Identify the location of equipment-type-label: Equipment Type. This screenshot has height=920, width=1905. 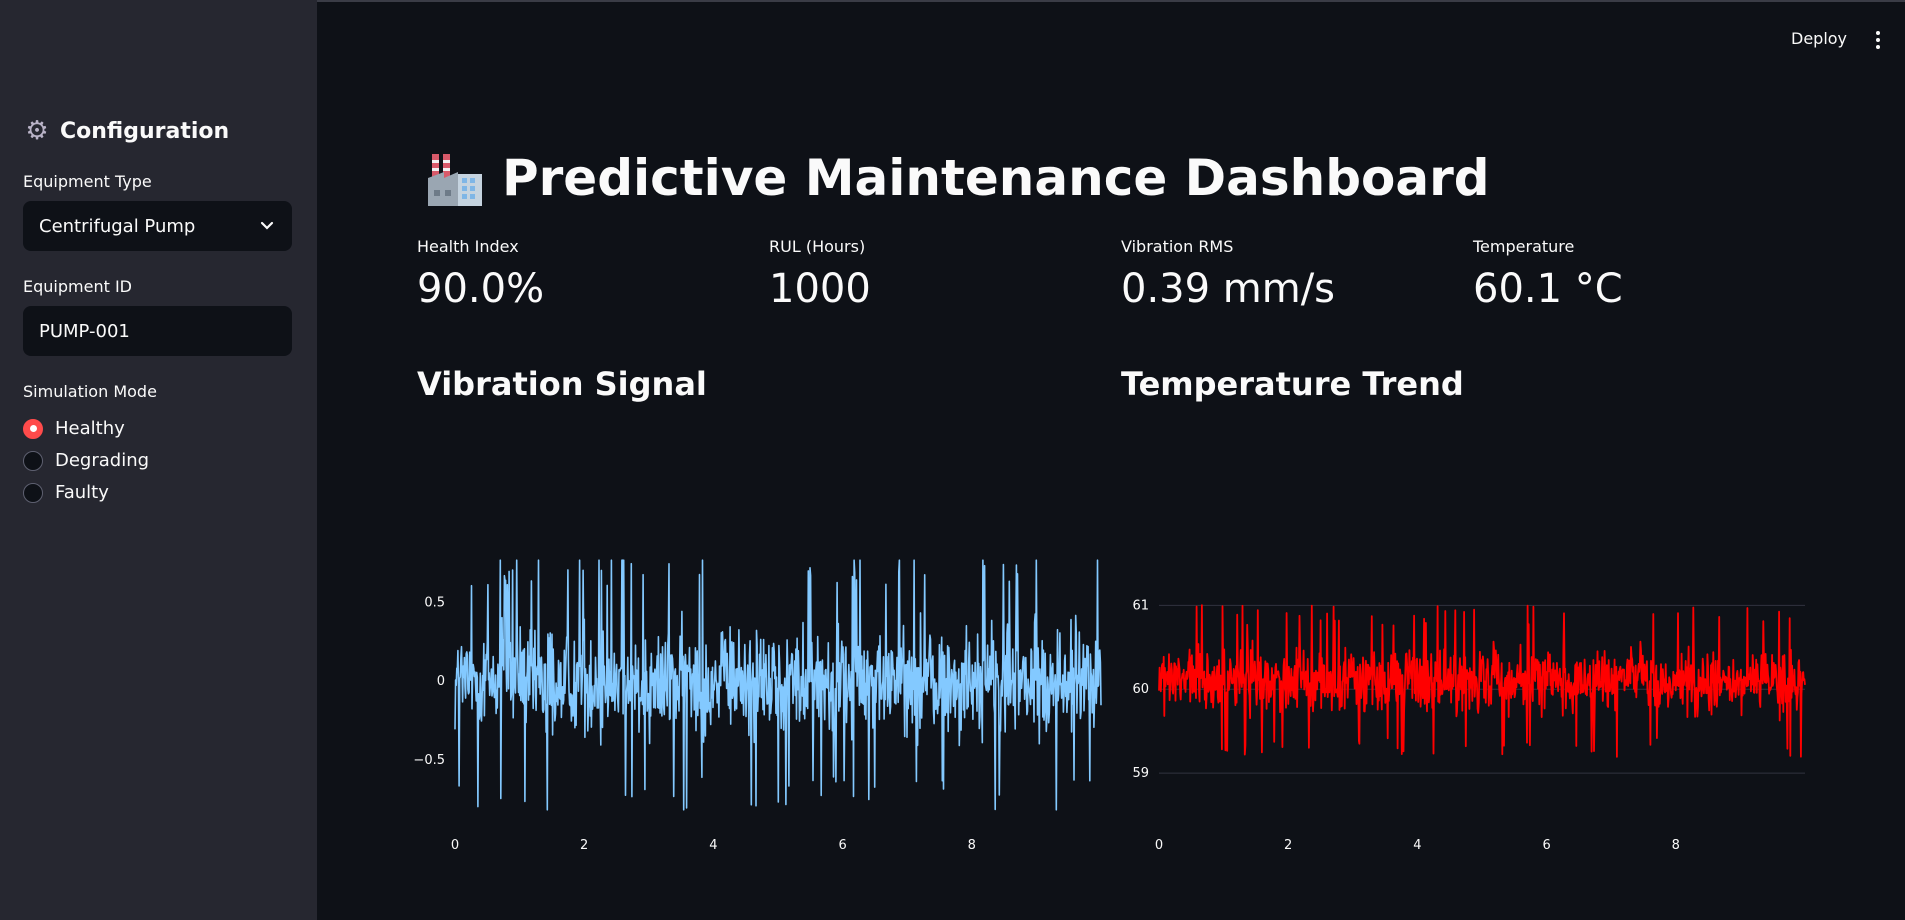
(87, 181).